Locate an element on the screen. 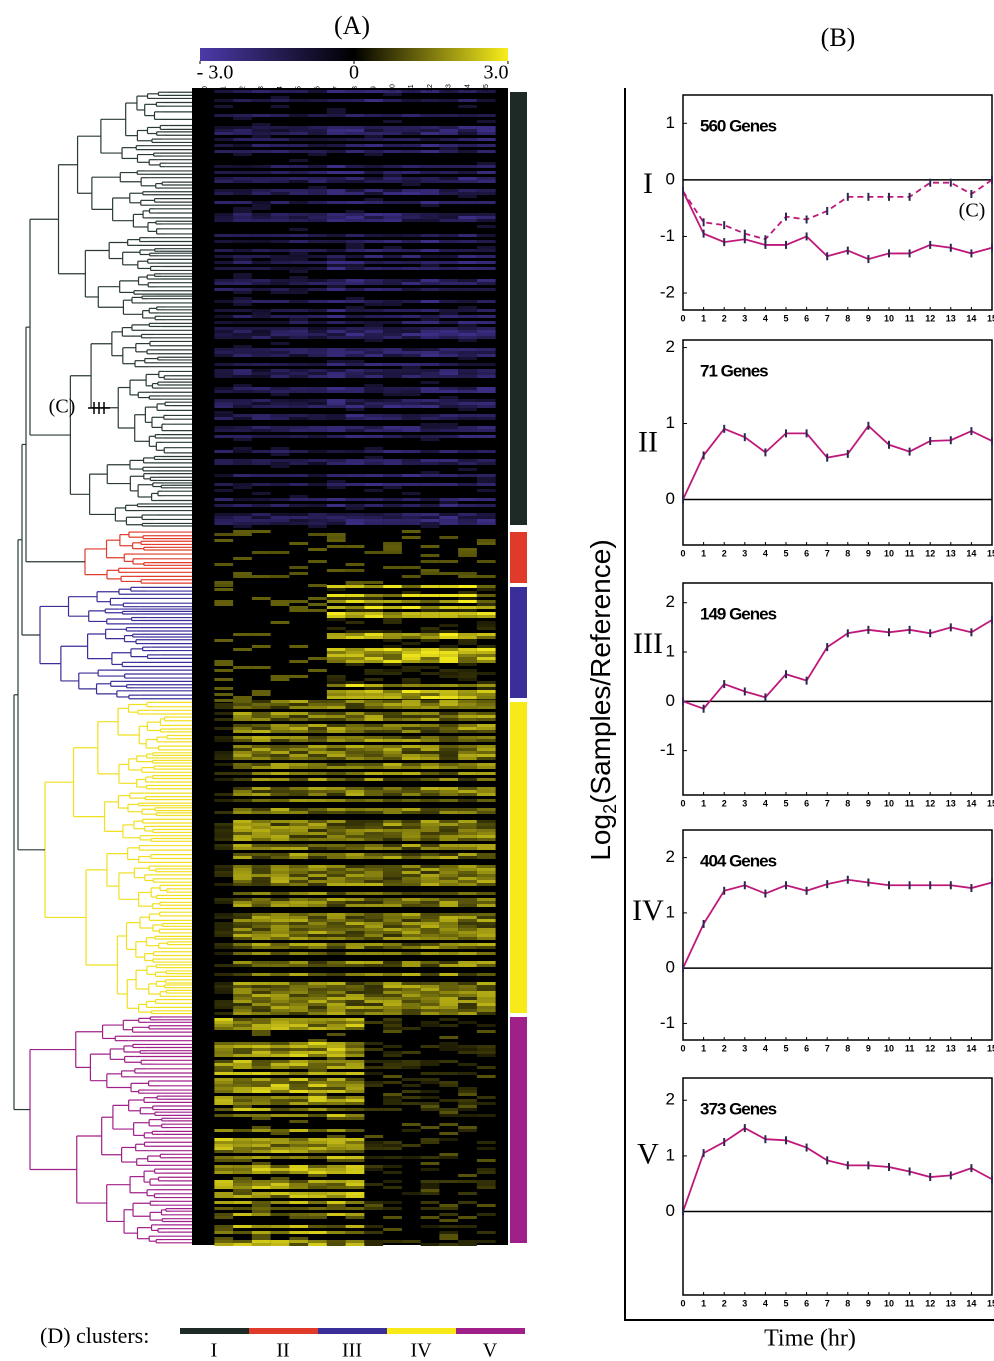 Image resolution: width=994 pixels, height=1361 pixels. x-tick-label: 10 is located at coordinates (889, 1048).